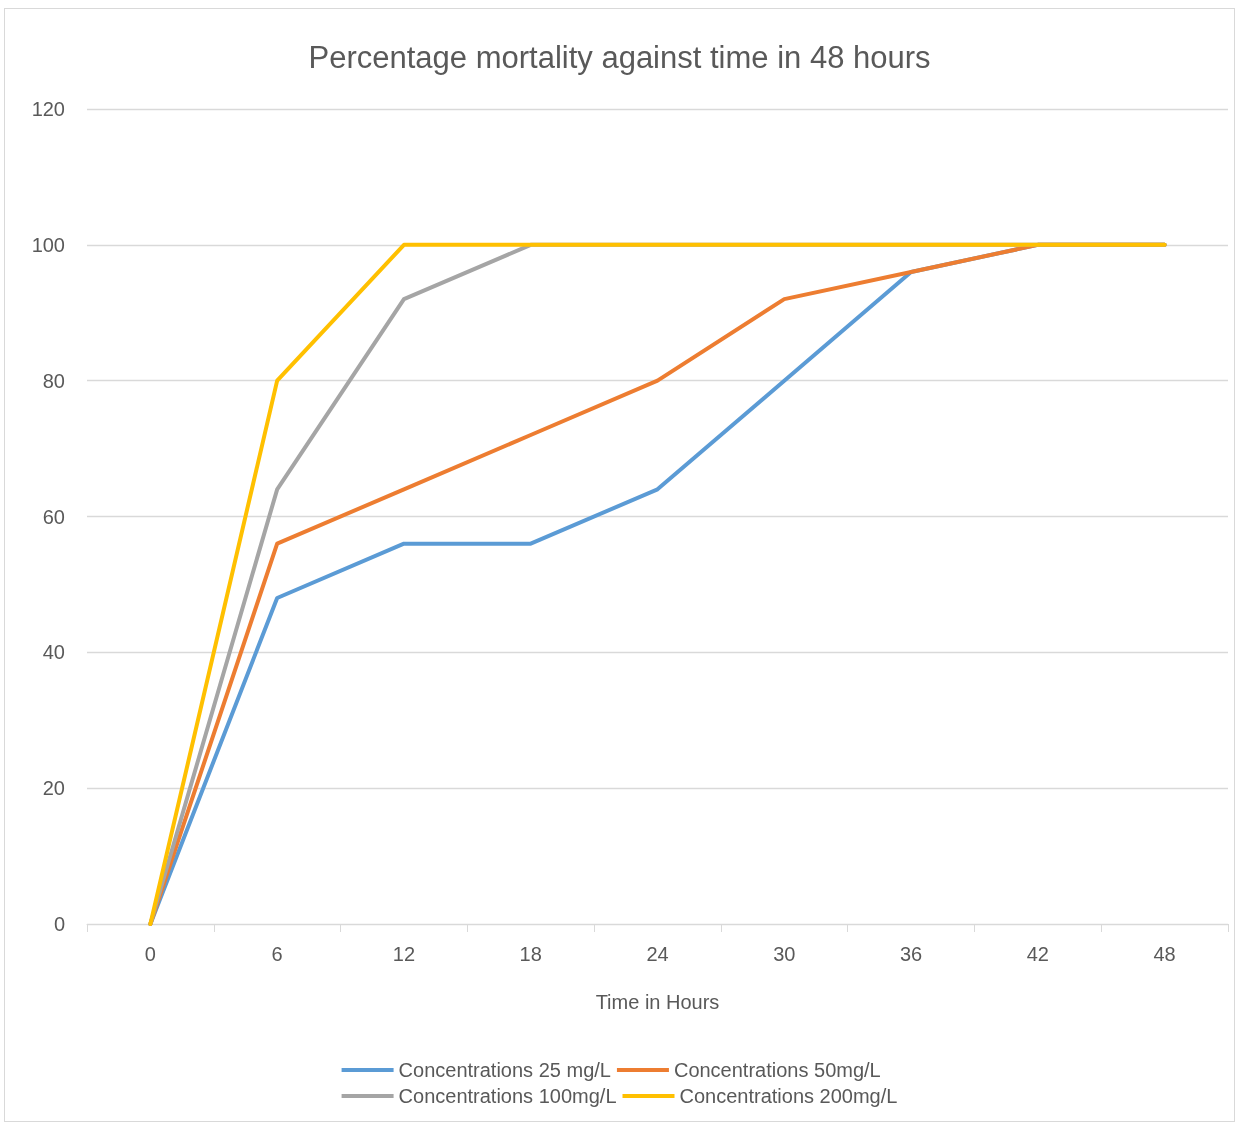 This screenshot has width=1242, height=1123. I want to click on y-tick-label: 0, so click(59, 924).